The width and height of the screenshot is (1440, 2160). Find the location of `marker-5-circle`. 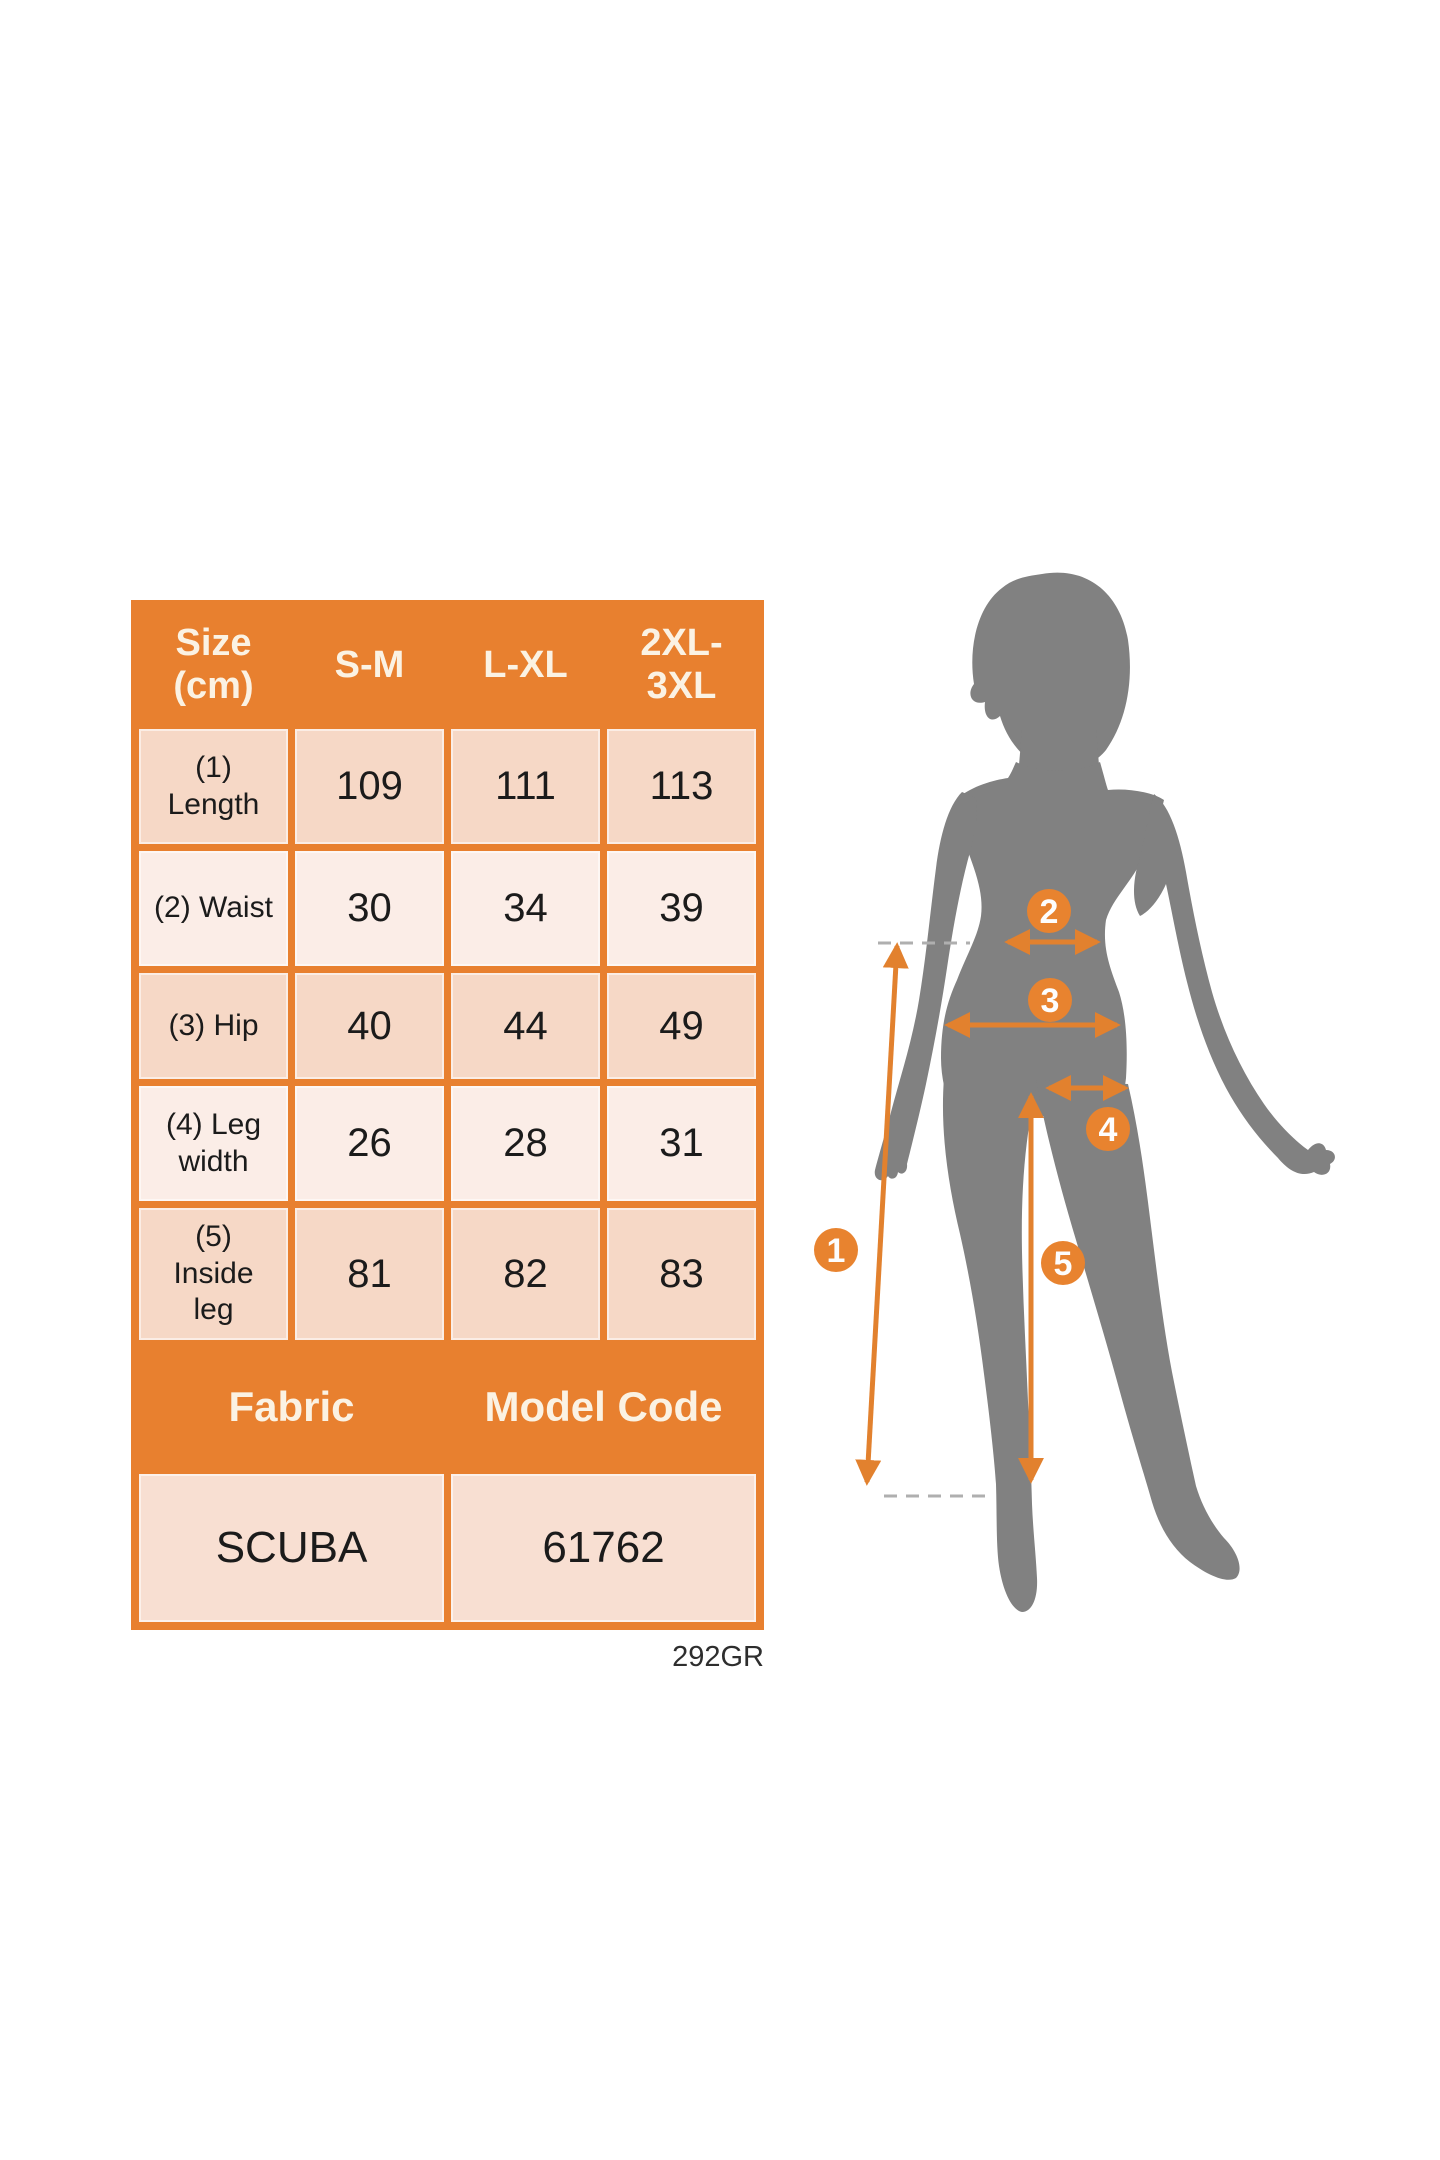

marker-5-circle is located at coordinates (1063, 1263).